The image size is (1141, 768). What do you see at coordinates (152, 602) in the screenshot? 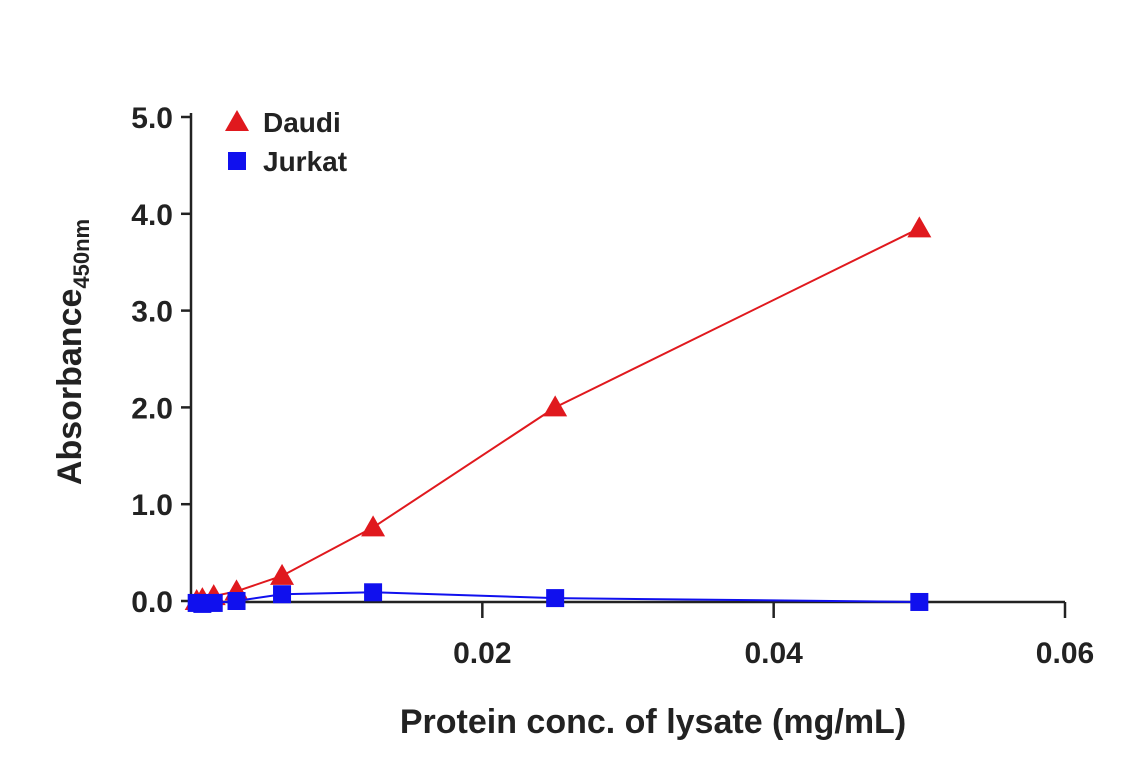
I see `y-tick-label: 0.0` at bounding box center [152, 602].